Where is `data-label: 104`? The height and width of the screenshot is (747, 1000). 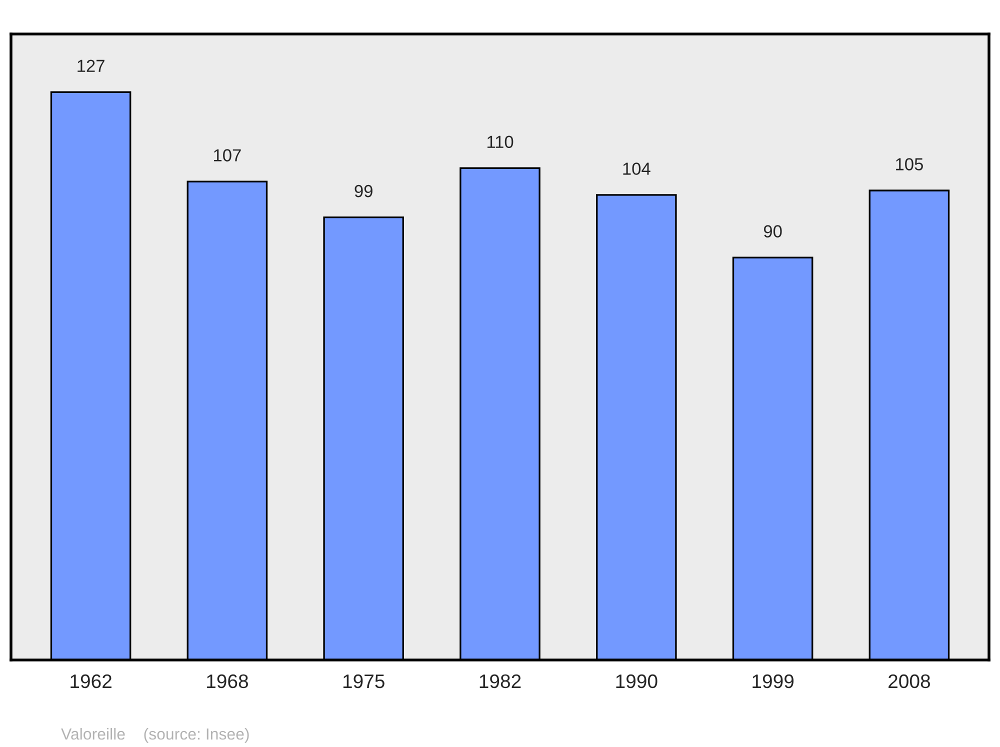 data-label: 104 is located at coordinates (636, 168).